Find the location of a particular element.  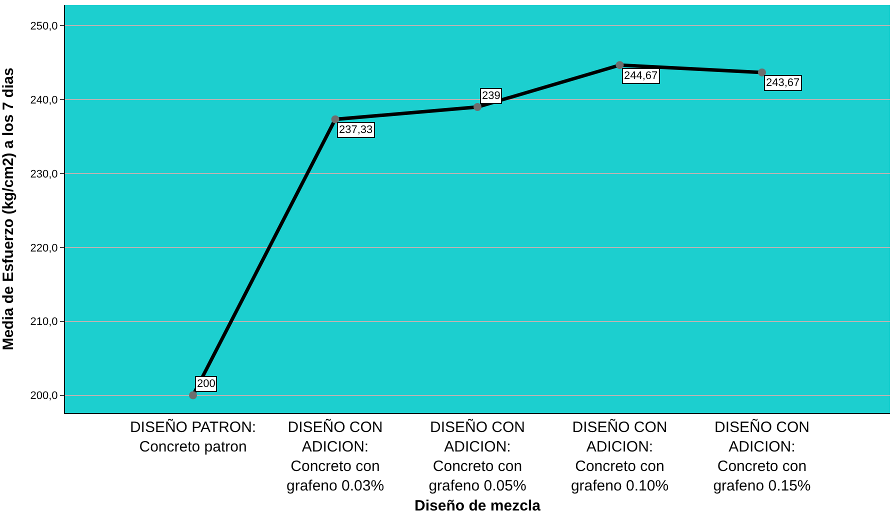

text: 237,33 is located at coordinates (356, 130).